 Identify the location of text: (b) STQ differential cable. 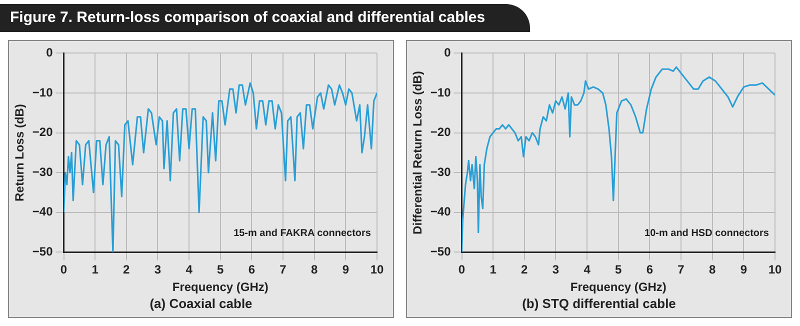
(599, 303).